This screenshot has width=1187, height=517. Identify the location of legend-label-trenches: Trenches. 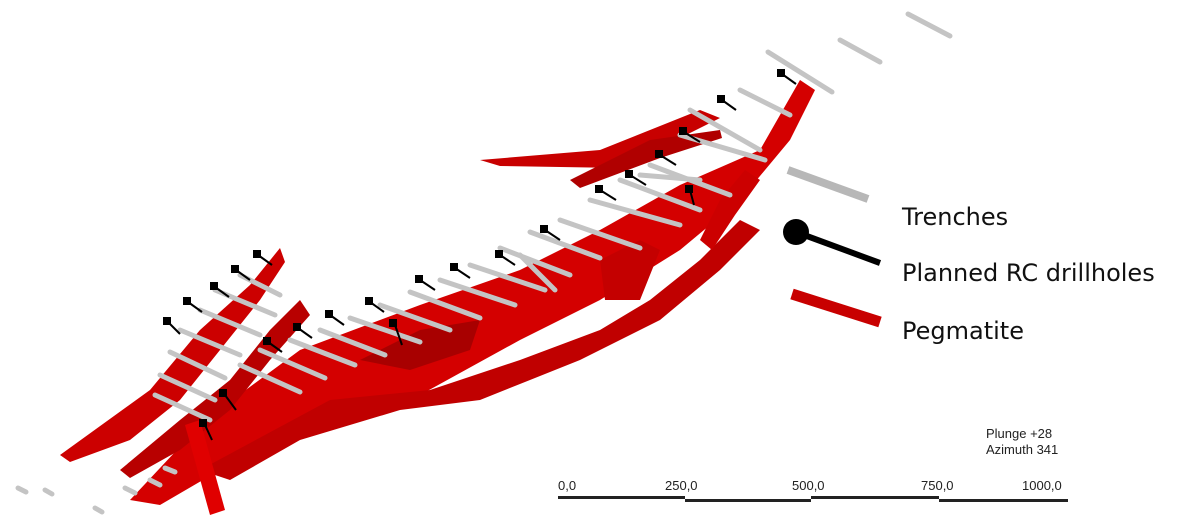
(955, 217).